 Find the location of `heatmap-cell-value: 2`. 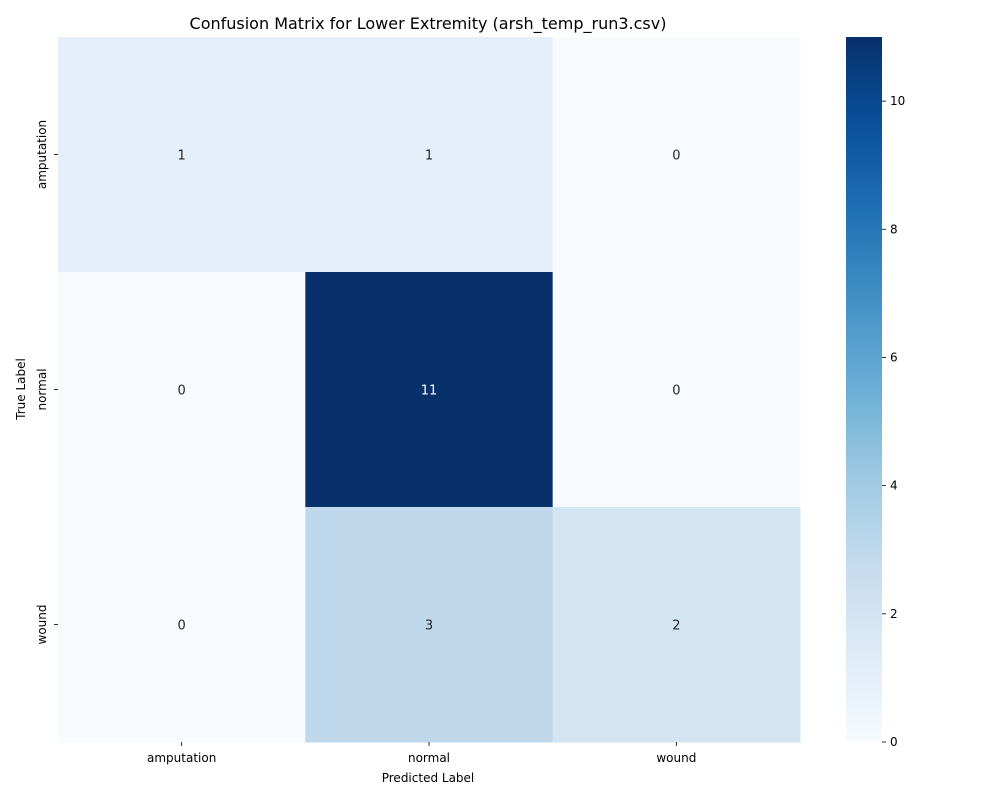

heatmap-cell-value: 2 is located at coordinates (676, 626).